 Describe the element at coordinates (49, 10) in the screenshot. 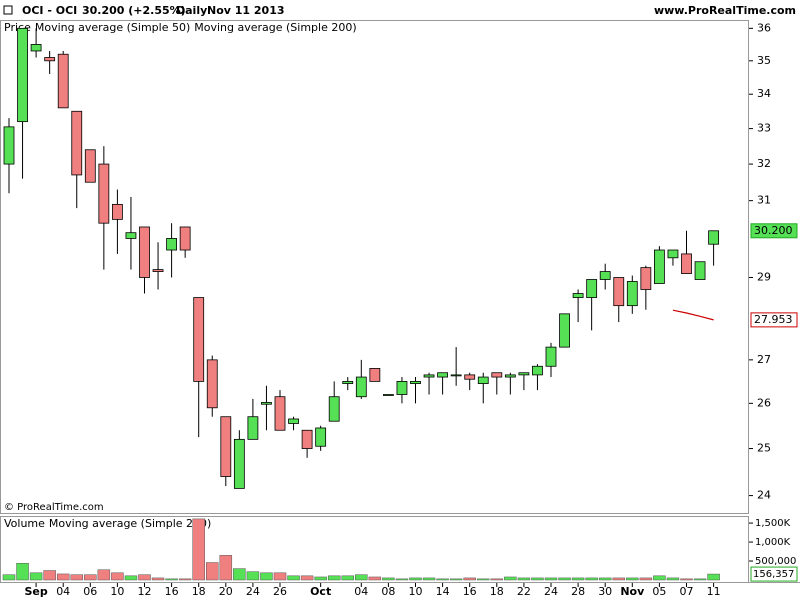

I see `symbol: OCI - OCI` at that location.